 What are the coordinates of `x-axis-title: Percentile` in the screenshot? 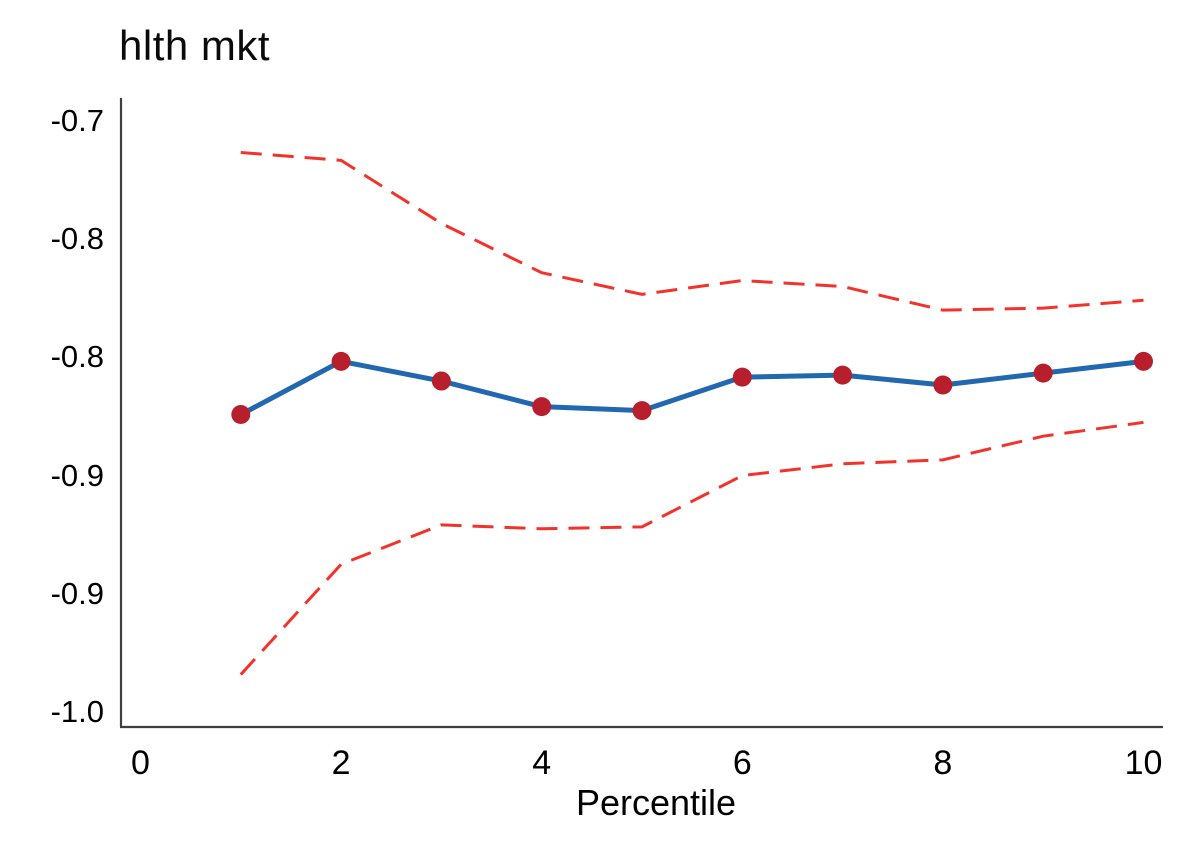 It's located at (656, 802).